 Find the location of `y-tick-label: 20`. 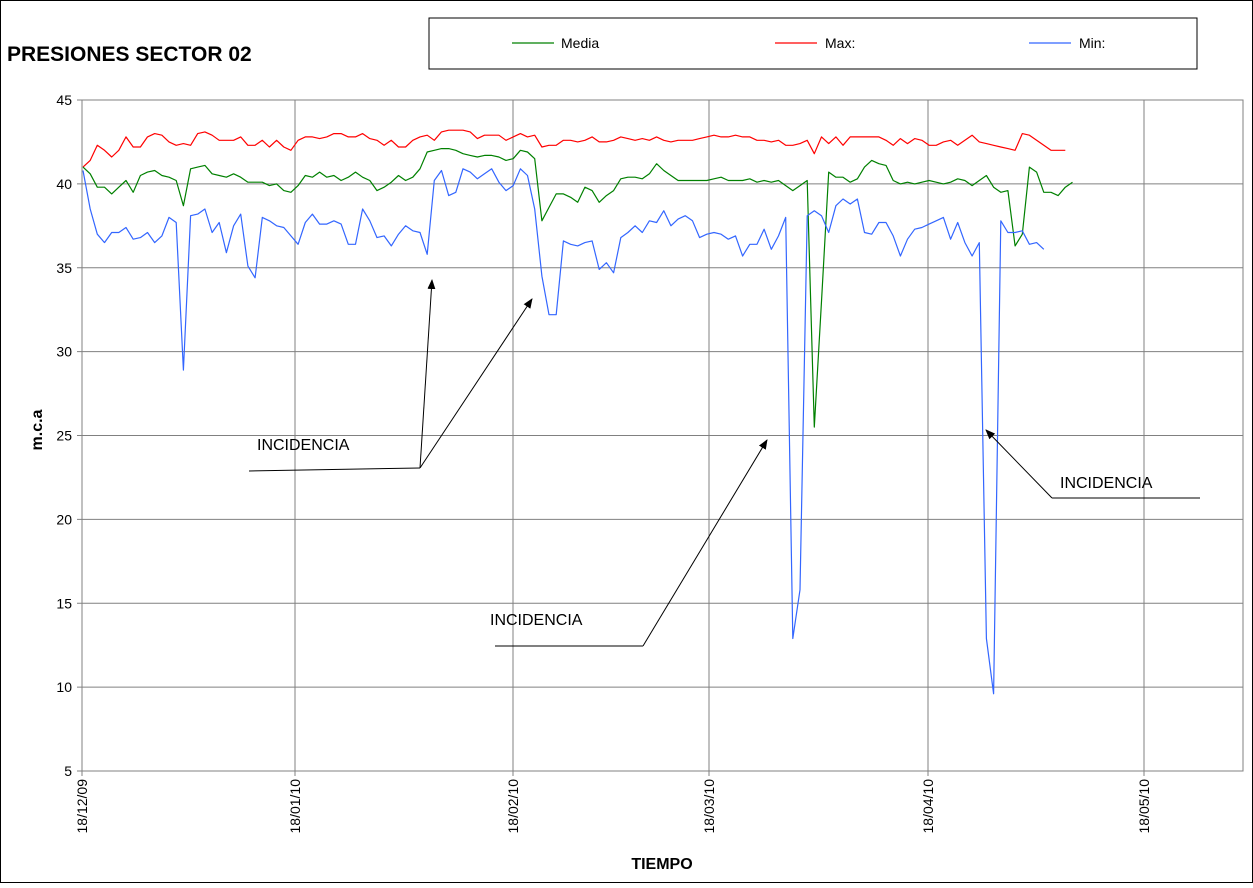

y-tick-label: 20 is located at coordinates (64, 519).